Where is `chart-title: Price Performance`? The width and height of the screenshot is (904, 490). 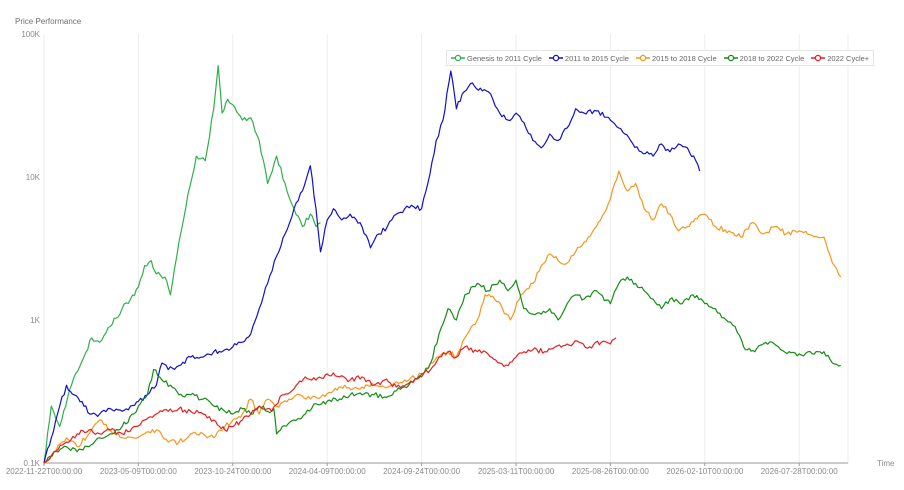
chart-title: Price Performance is located at coordinates (48, 21).